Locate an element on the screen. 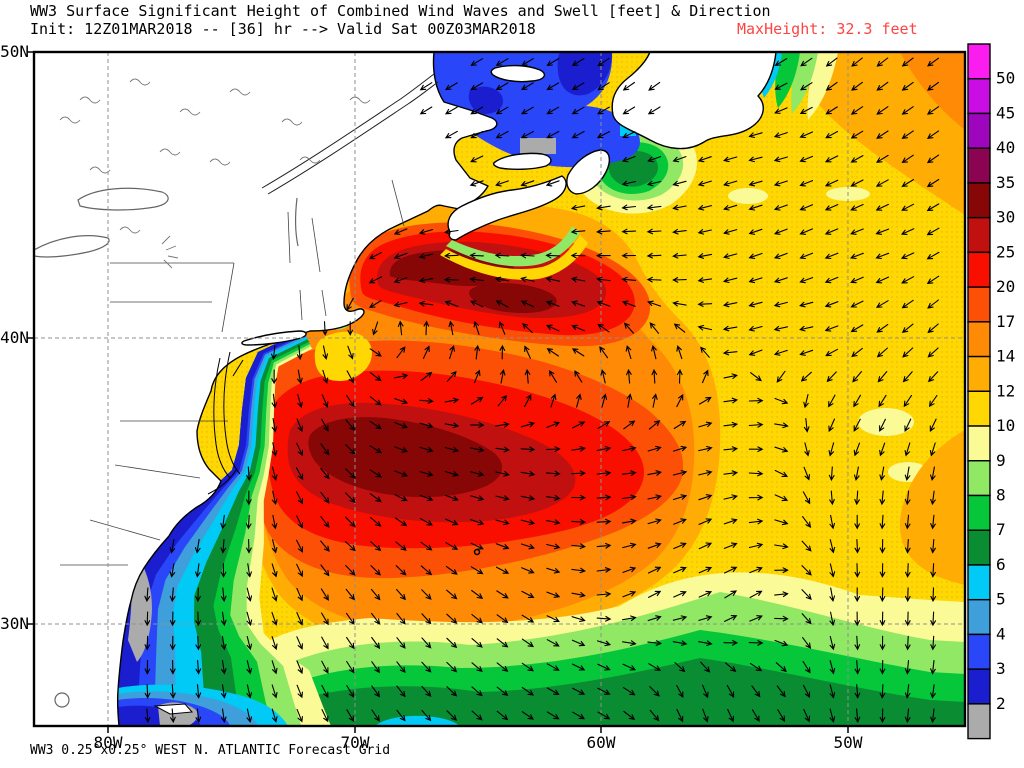  colorbar-label: 10 is located at coordinates (1005, 425).